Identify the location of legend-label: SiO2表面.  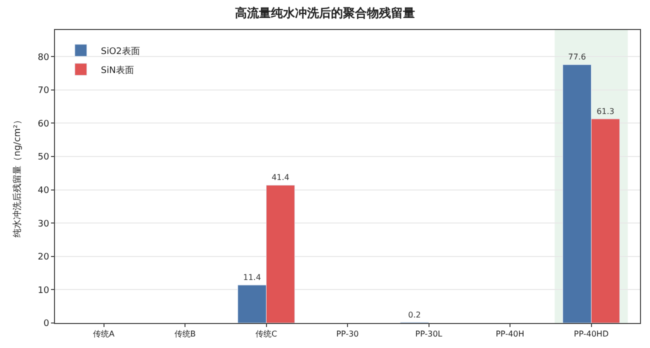
(120, 51).